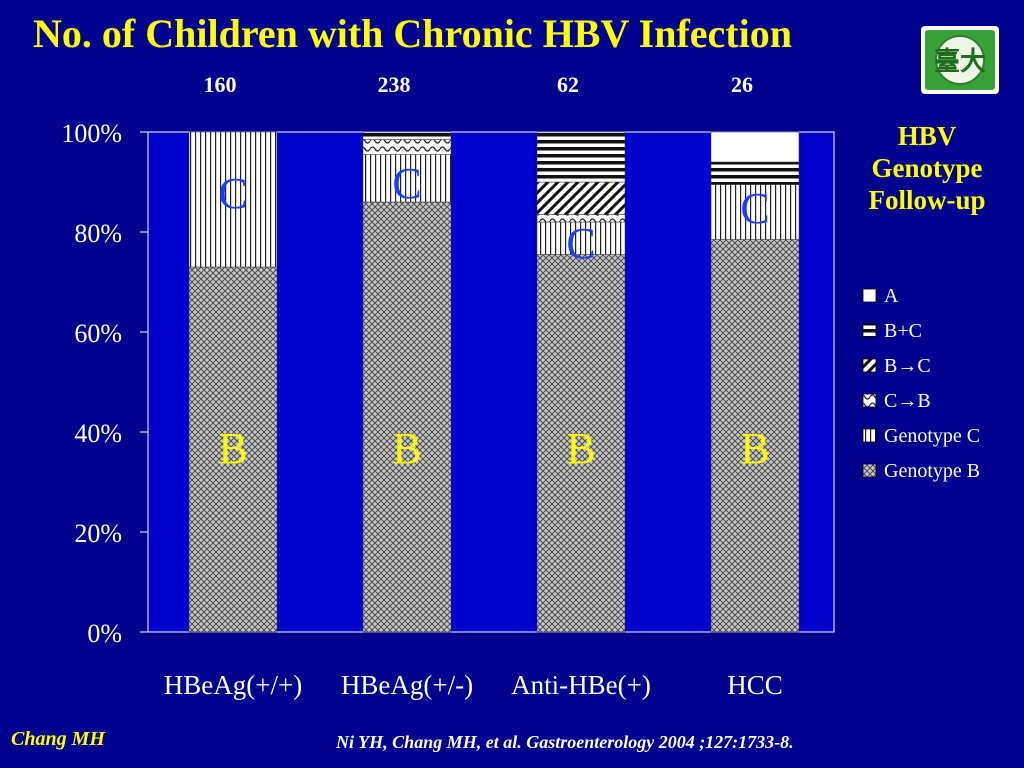  What do you see at coordinates (742, 84) in the screenshot?
I see `bar-count-label: 26` at bounding box center [742, 84].